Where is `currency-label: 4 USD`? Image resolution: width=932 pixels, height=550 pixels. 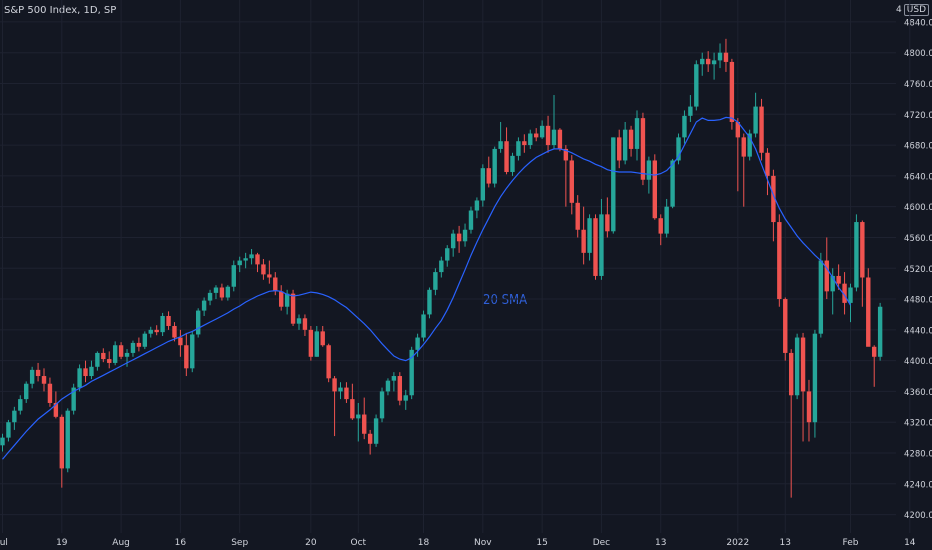
currency-label: 4 USD is located at coordinates (912, 10).